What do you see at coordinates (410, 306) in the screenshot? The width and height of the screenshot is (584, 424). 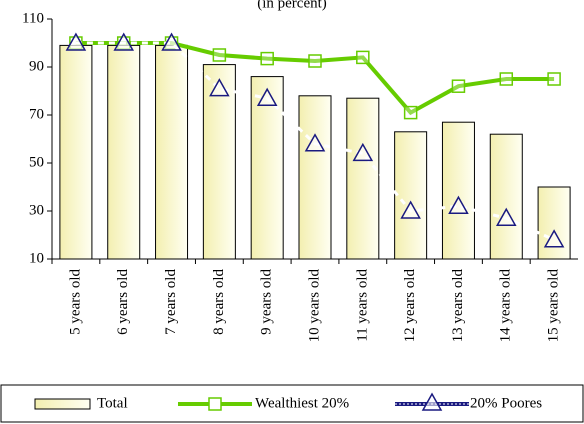 I see `x-tick-label: 12 years old` at bounding box center [410, 306].